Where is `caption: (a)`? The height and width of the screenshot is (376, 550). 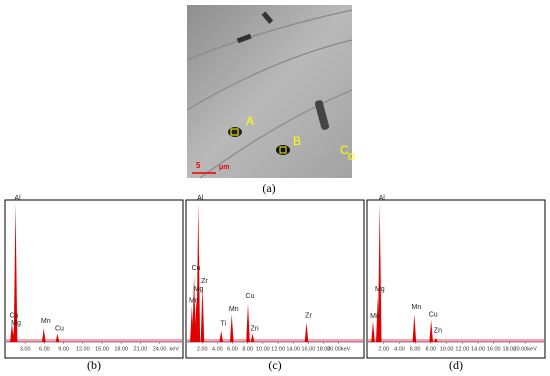 caption: (a) is located at coordinates (268, 188).